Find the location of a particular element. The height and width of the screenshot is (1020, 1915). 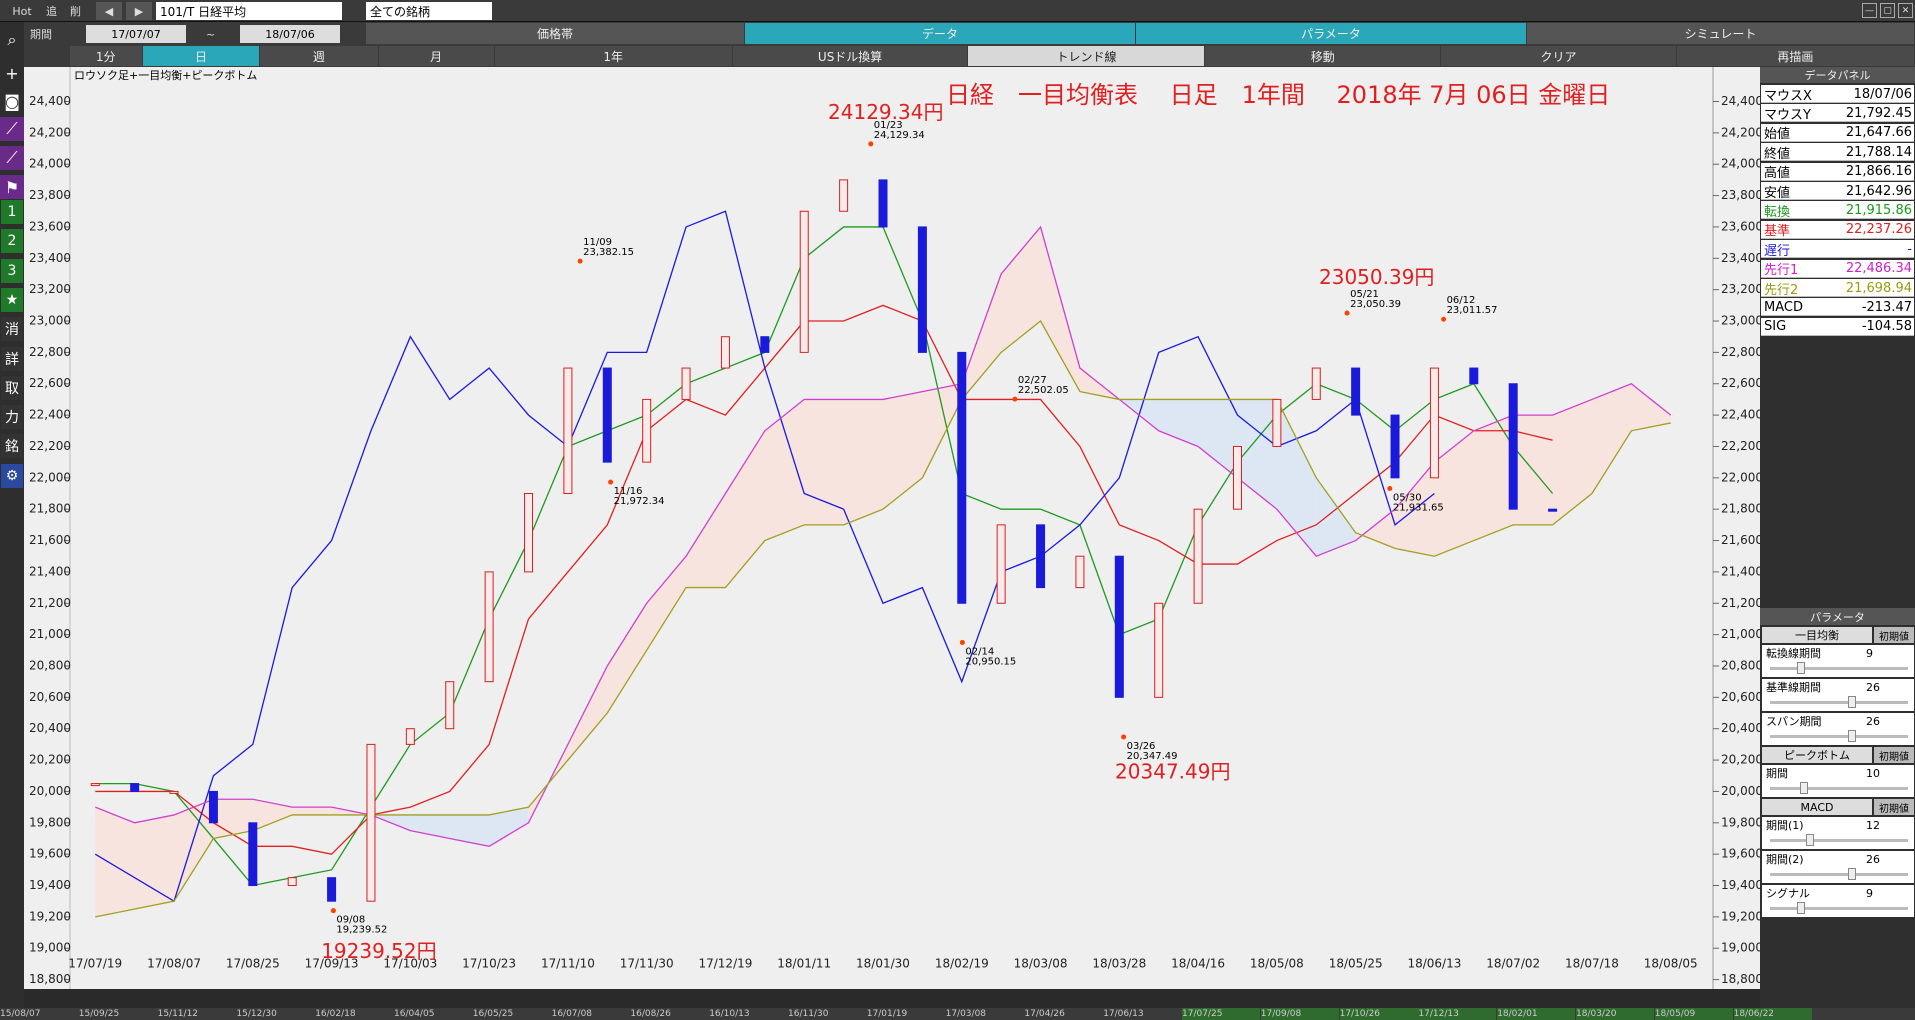

timeline-date: 16/04/05 is located at coordinates (414, 1014).